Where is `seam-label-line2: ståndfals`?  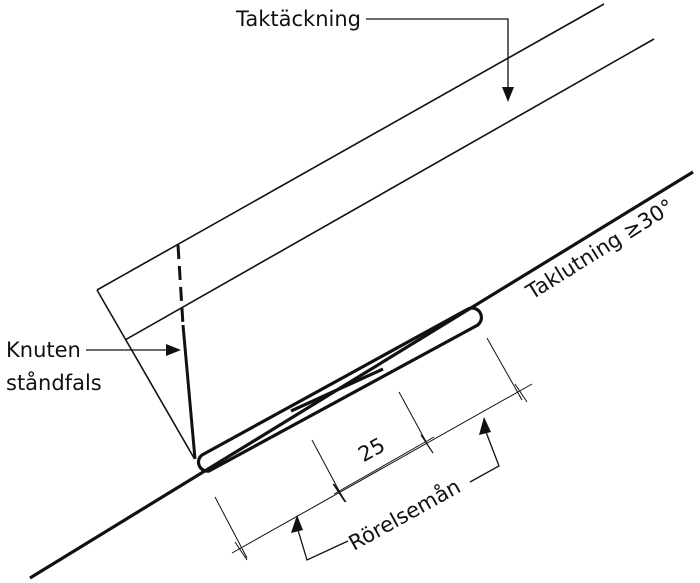 seam-label-line2: ståndfals is located at coordinates (54, 382).